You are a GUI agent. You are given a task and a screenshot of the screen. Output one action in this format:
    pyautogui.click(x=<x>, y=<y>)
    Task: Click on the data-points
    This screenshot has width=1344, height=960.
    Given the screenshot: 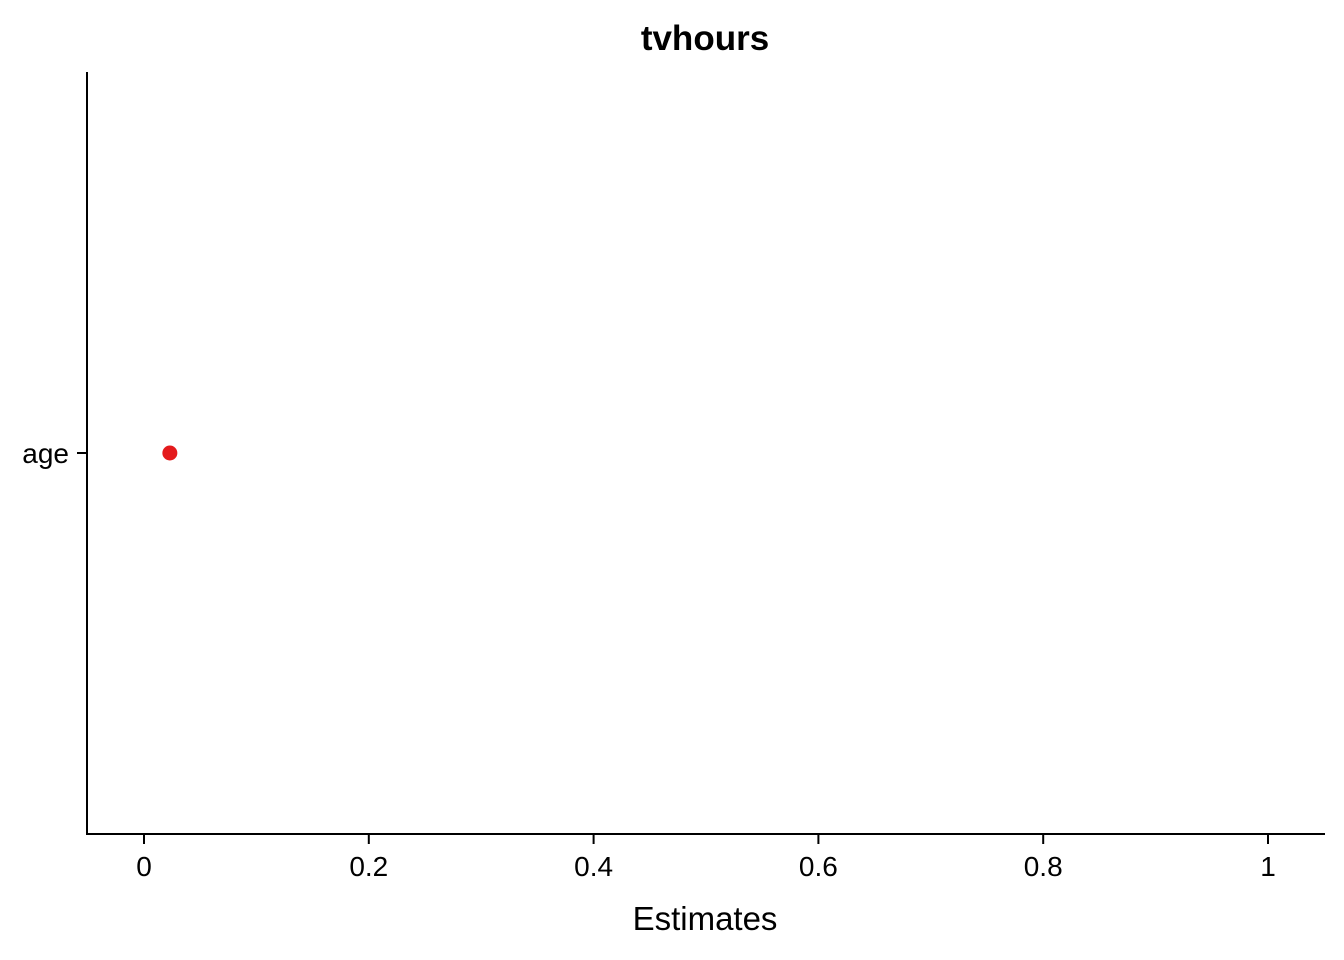 What is the action you would take?
    pyautogui.click(x=170, y=453)
    